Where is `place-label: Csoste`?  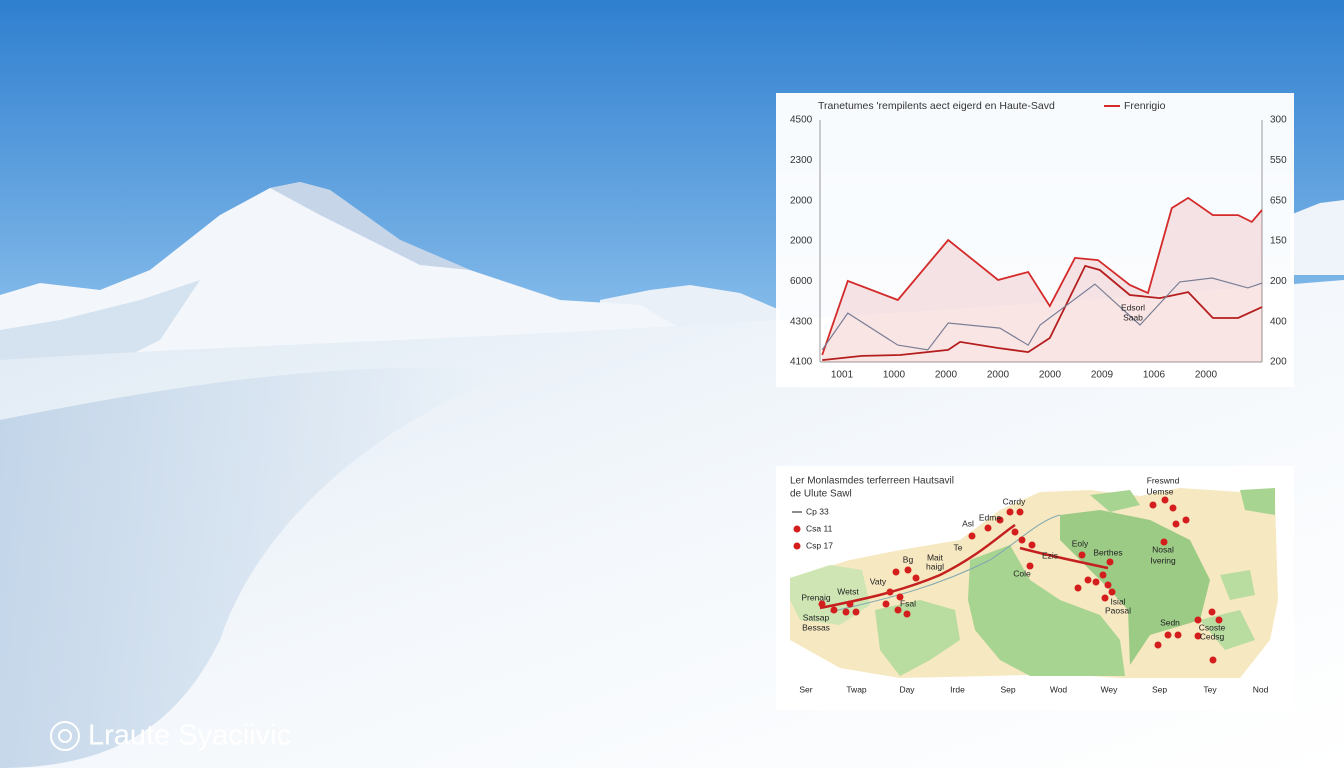
place-label: Csoste is located at coordinates (1212, 627).